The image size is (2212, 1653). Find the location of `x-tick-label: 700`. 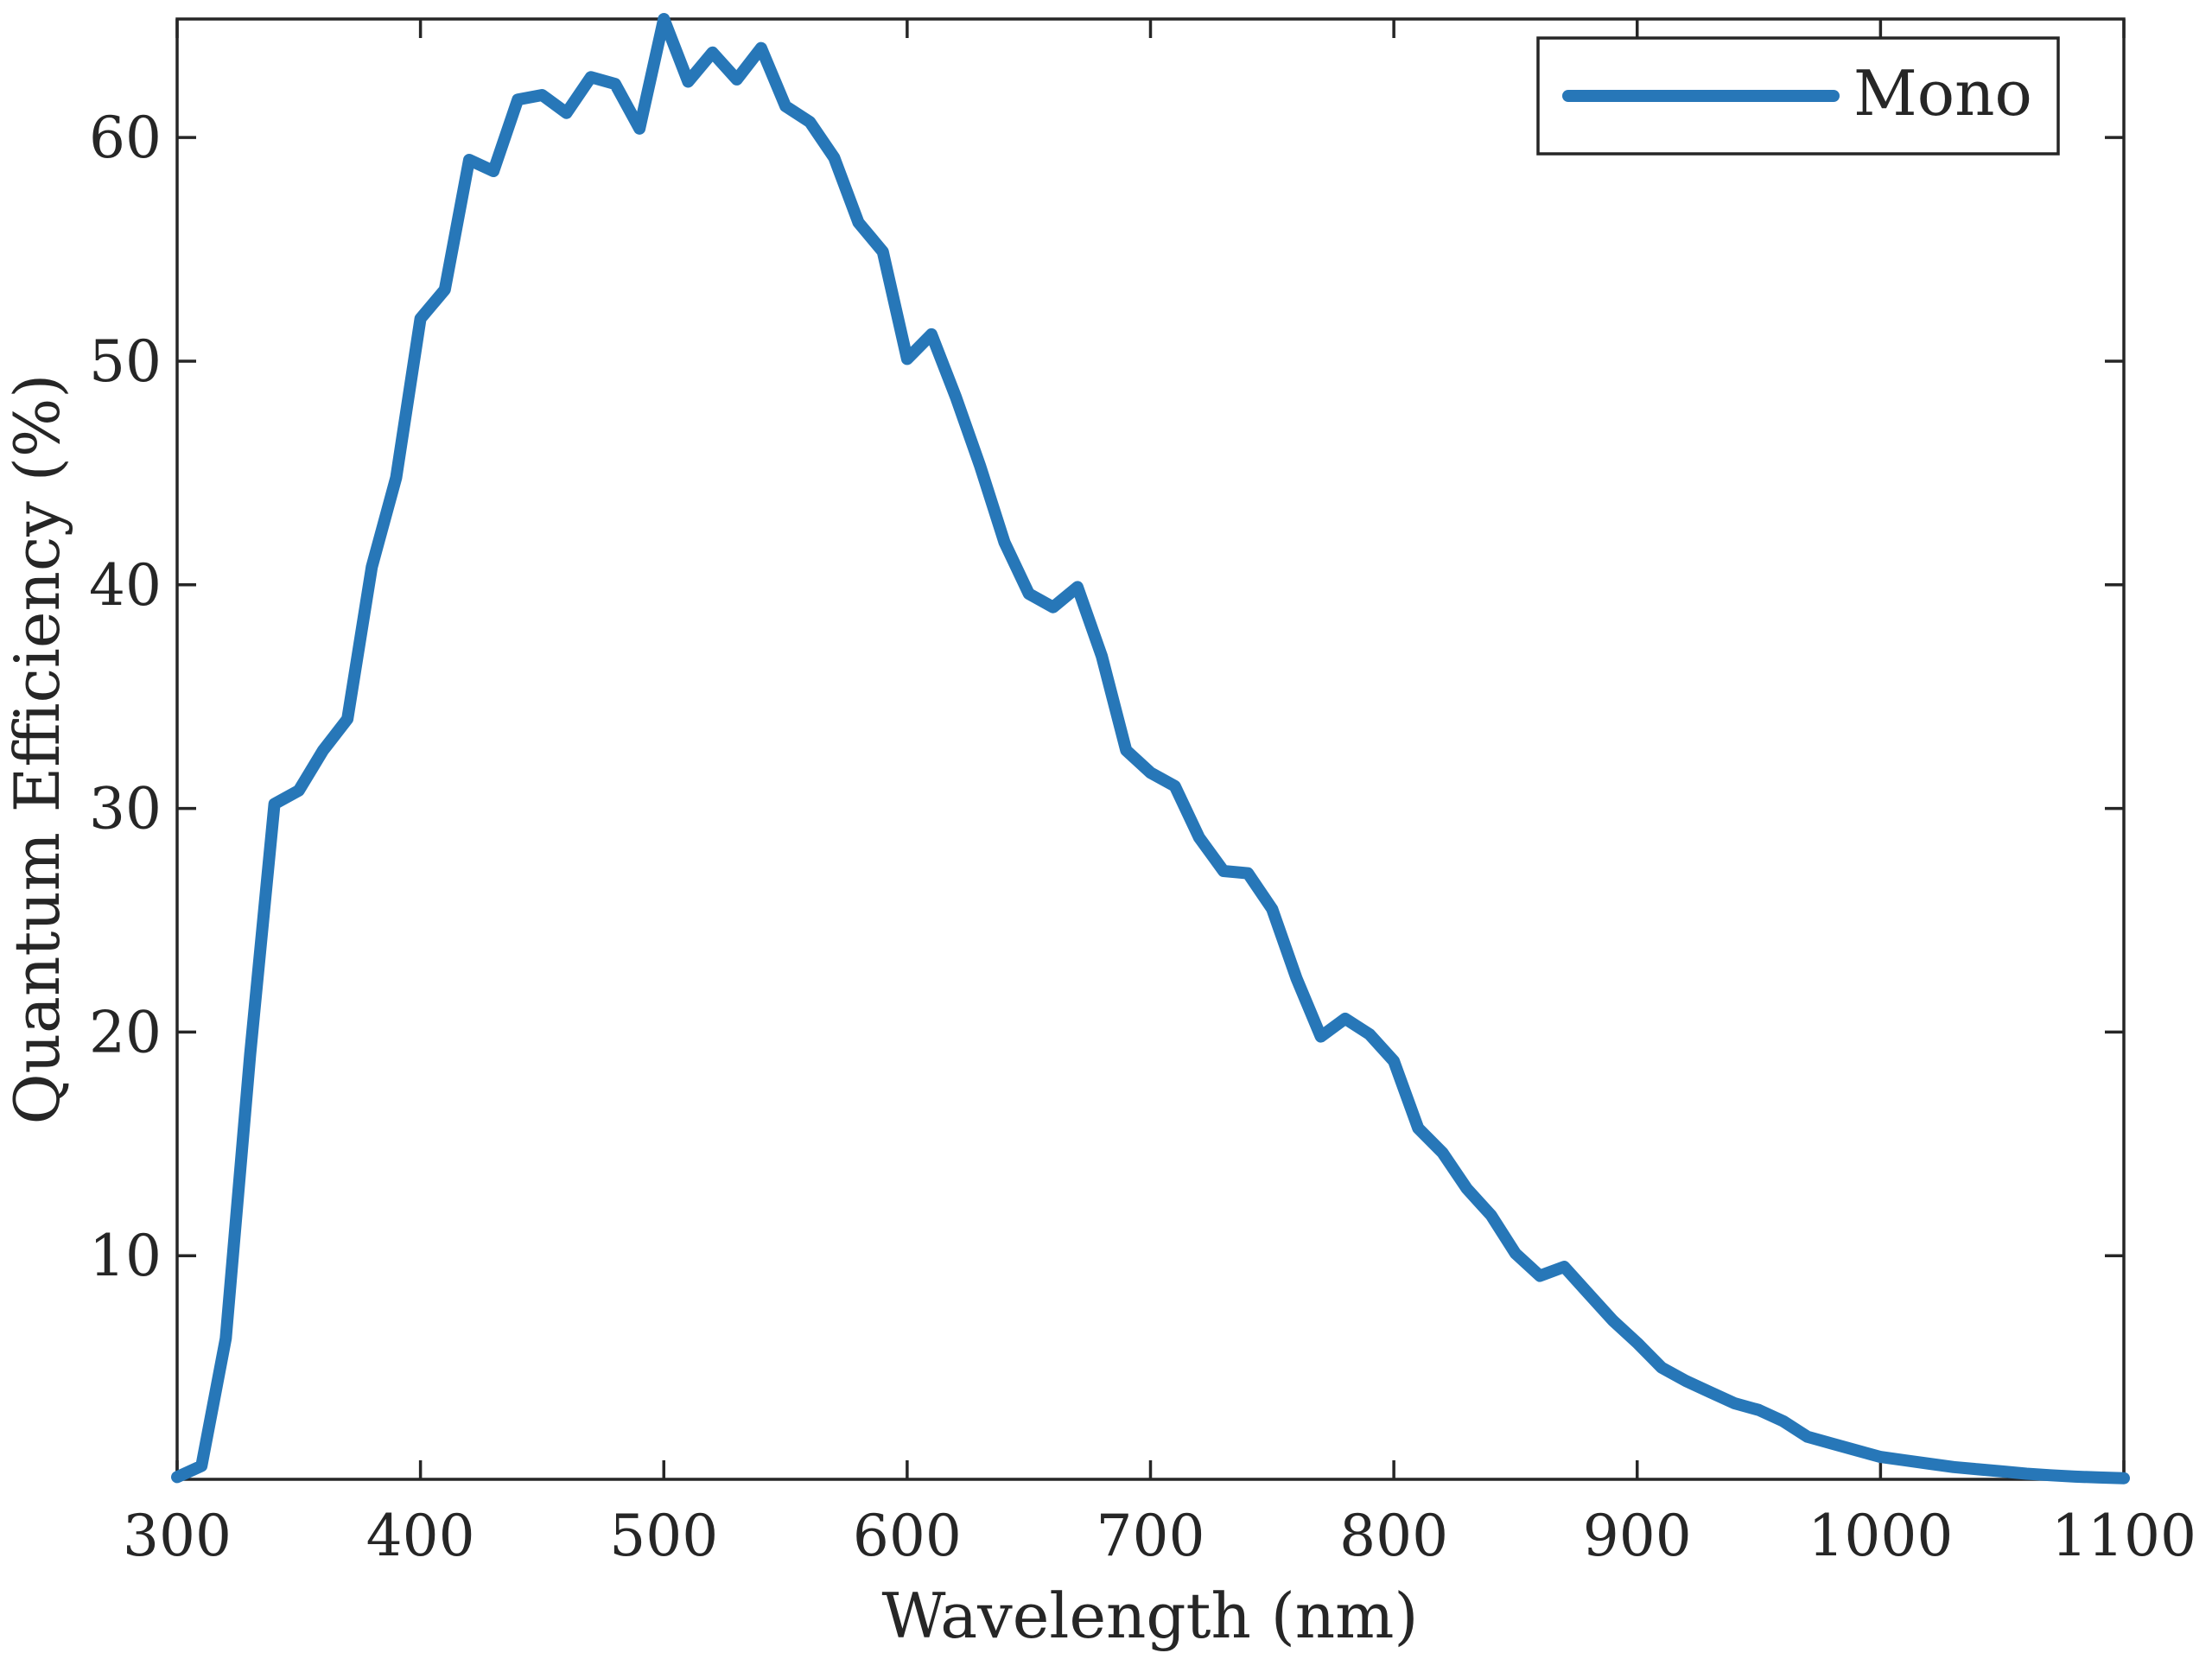

x-tick-label: 700 is located at coordinates (1150, 1536).